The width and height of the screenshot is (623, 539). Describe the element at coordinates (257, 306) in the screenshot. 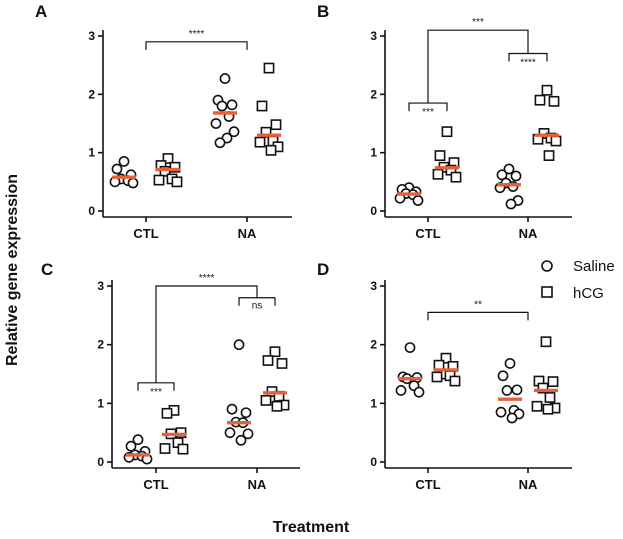

I see `significance-label: ns` at that location.